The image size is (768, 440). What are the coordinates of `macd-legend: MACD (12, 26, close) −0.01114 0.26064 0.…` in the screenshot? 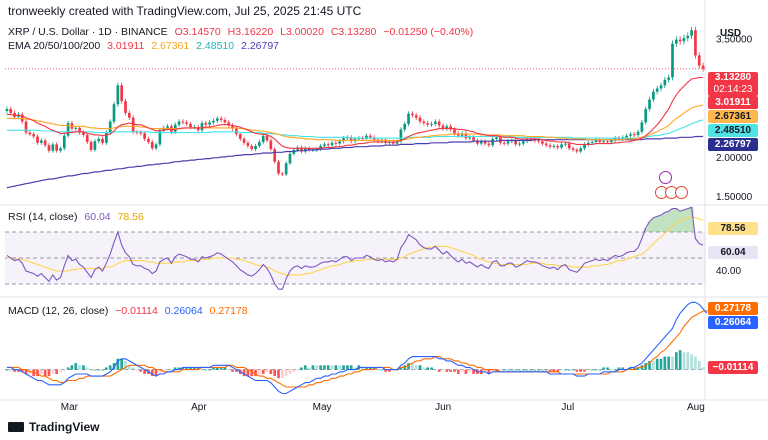 It's located at (130, 311).